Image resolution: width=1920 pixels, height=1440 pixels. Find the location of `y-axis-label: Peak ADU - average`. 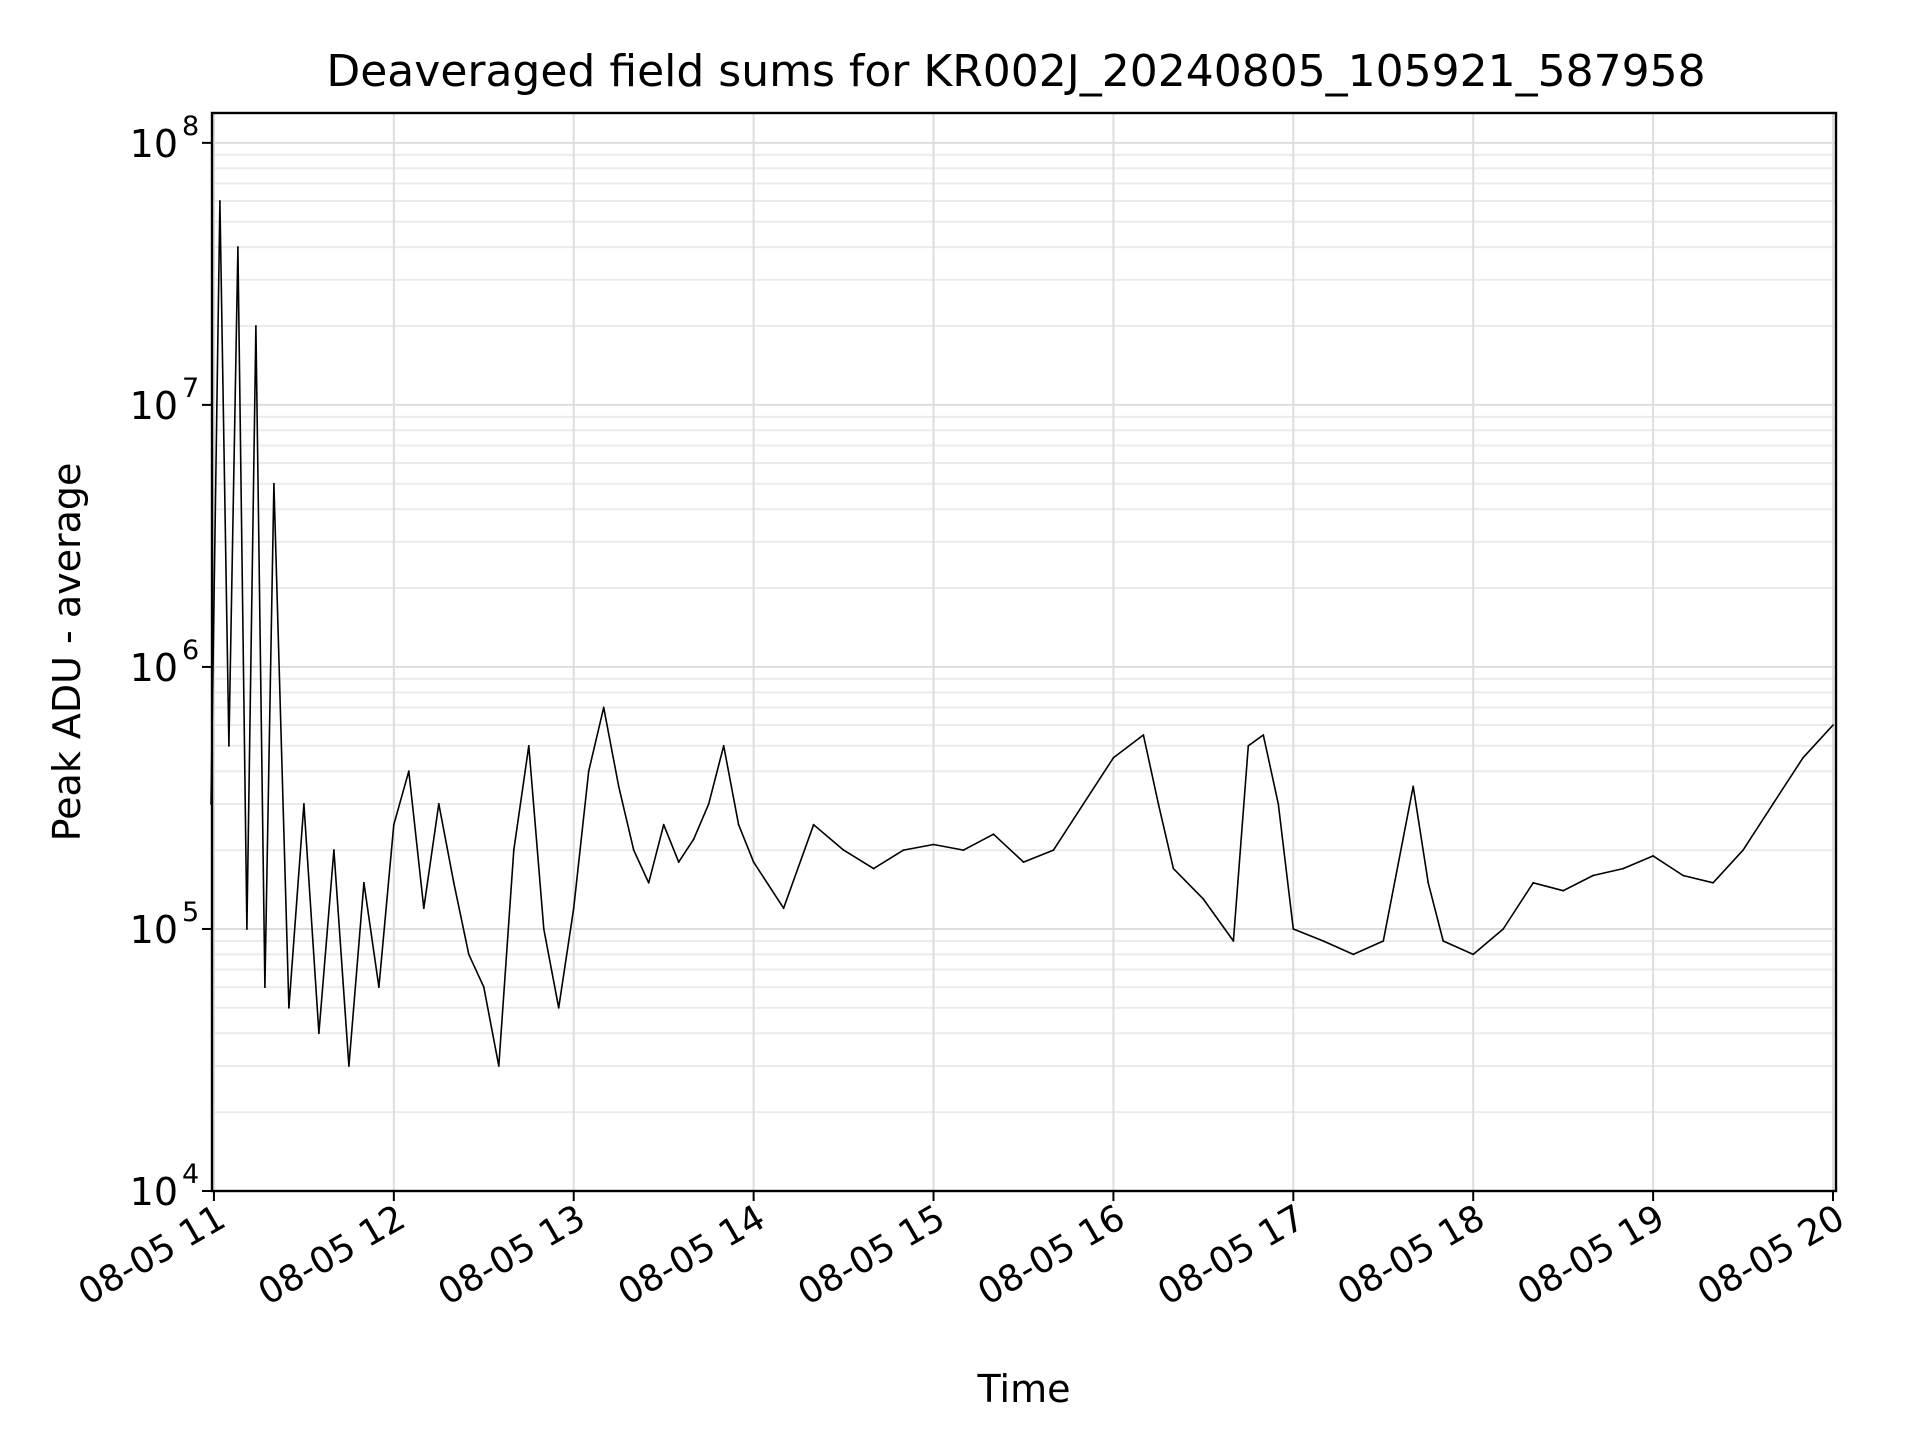

y-axis-label: Peak ADU - average is located at coordinates (67, 652).